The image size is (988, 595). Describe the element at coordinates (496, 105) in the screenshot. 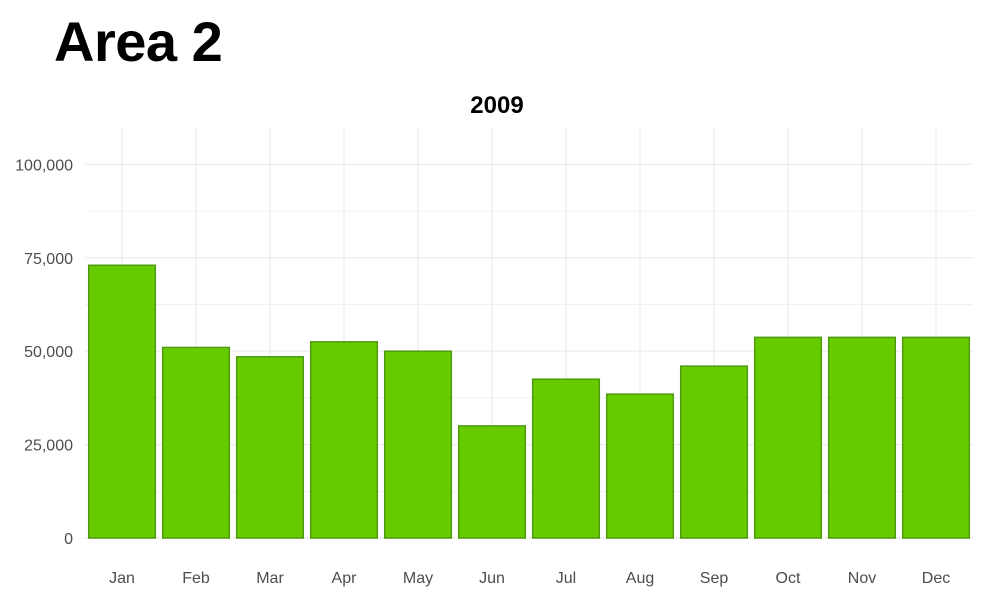

I see `chart-title: 2009` at that location.